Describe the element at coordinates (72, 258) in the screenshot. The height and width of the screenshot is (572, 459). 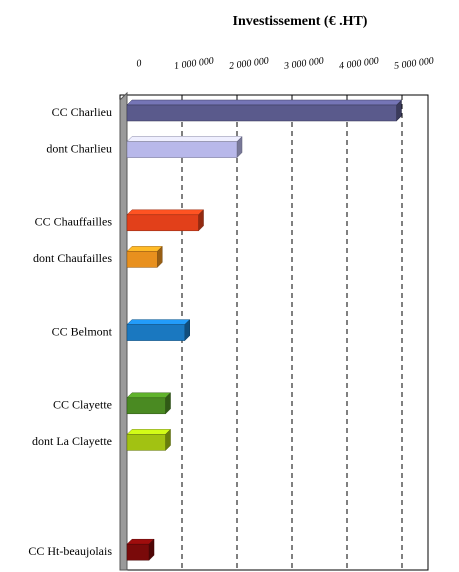
I see `y-tick-label: dont Chaufailles` at that location.